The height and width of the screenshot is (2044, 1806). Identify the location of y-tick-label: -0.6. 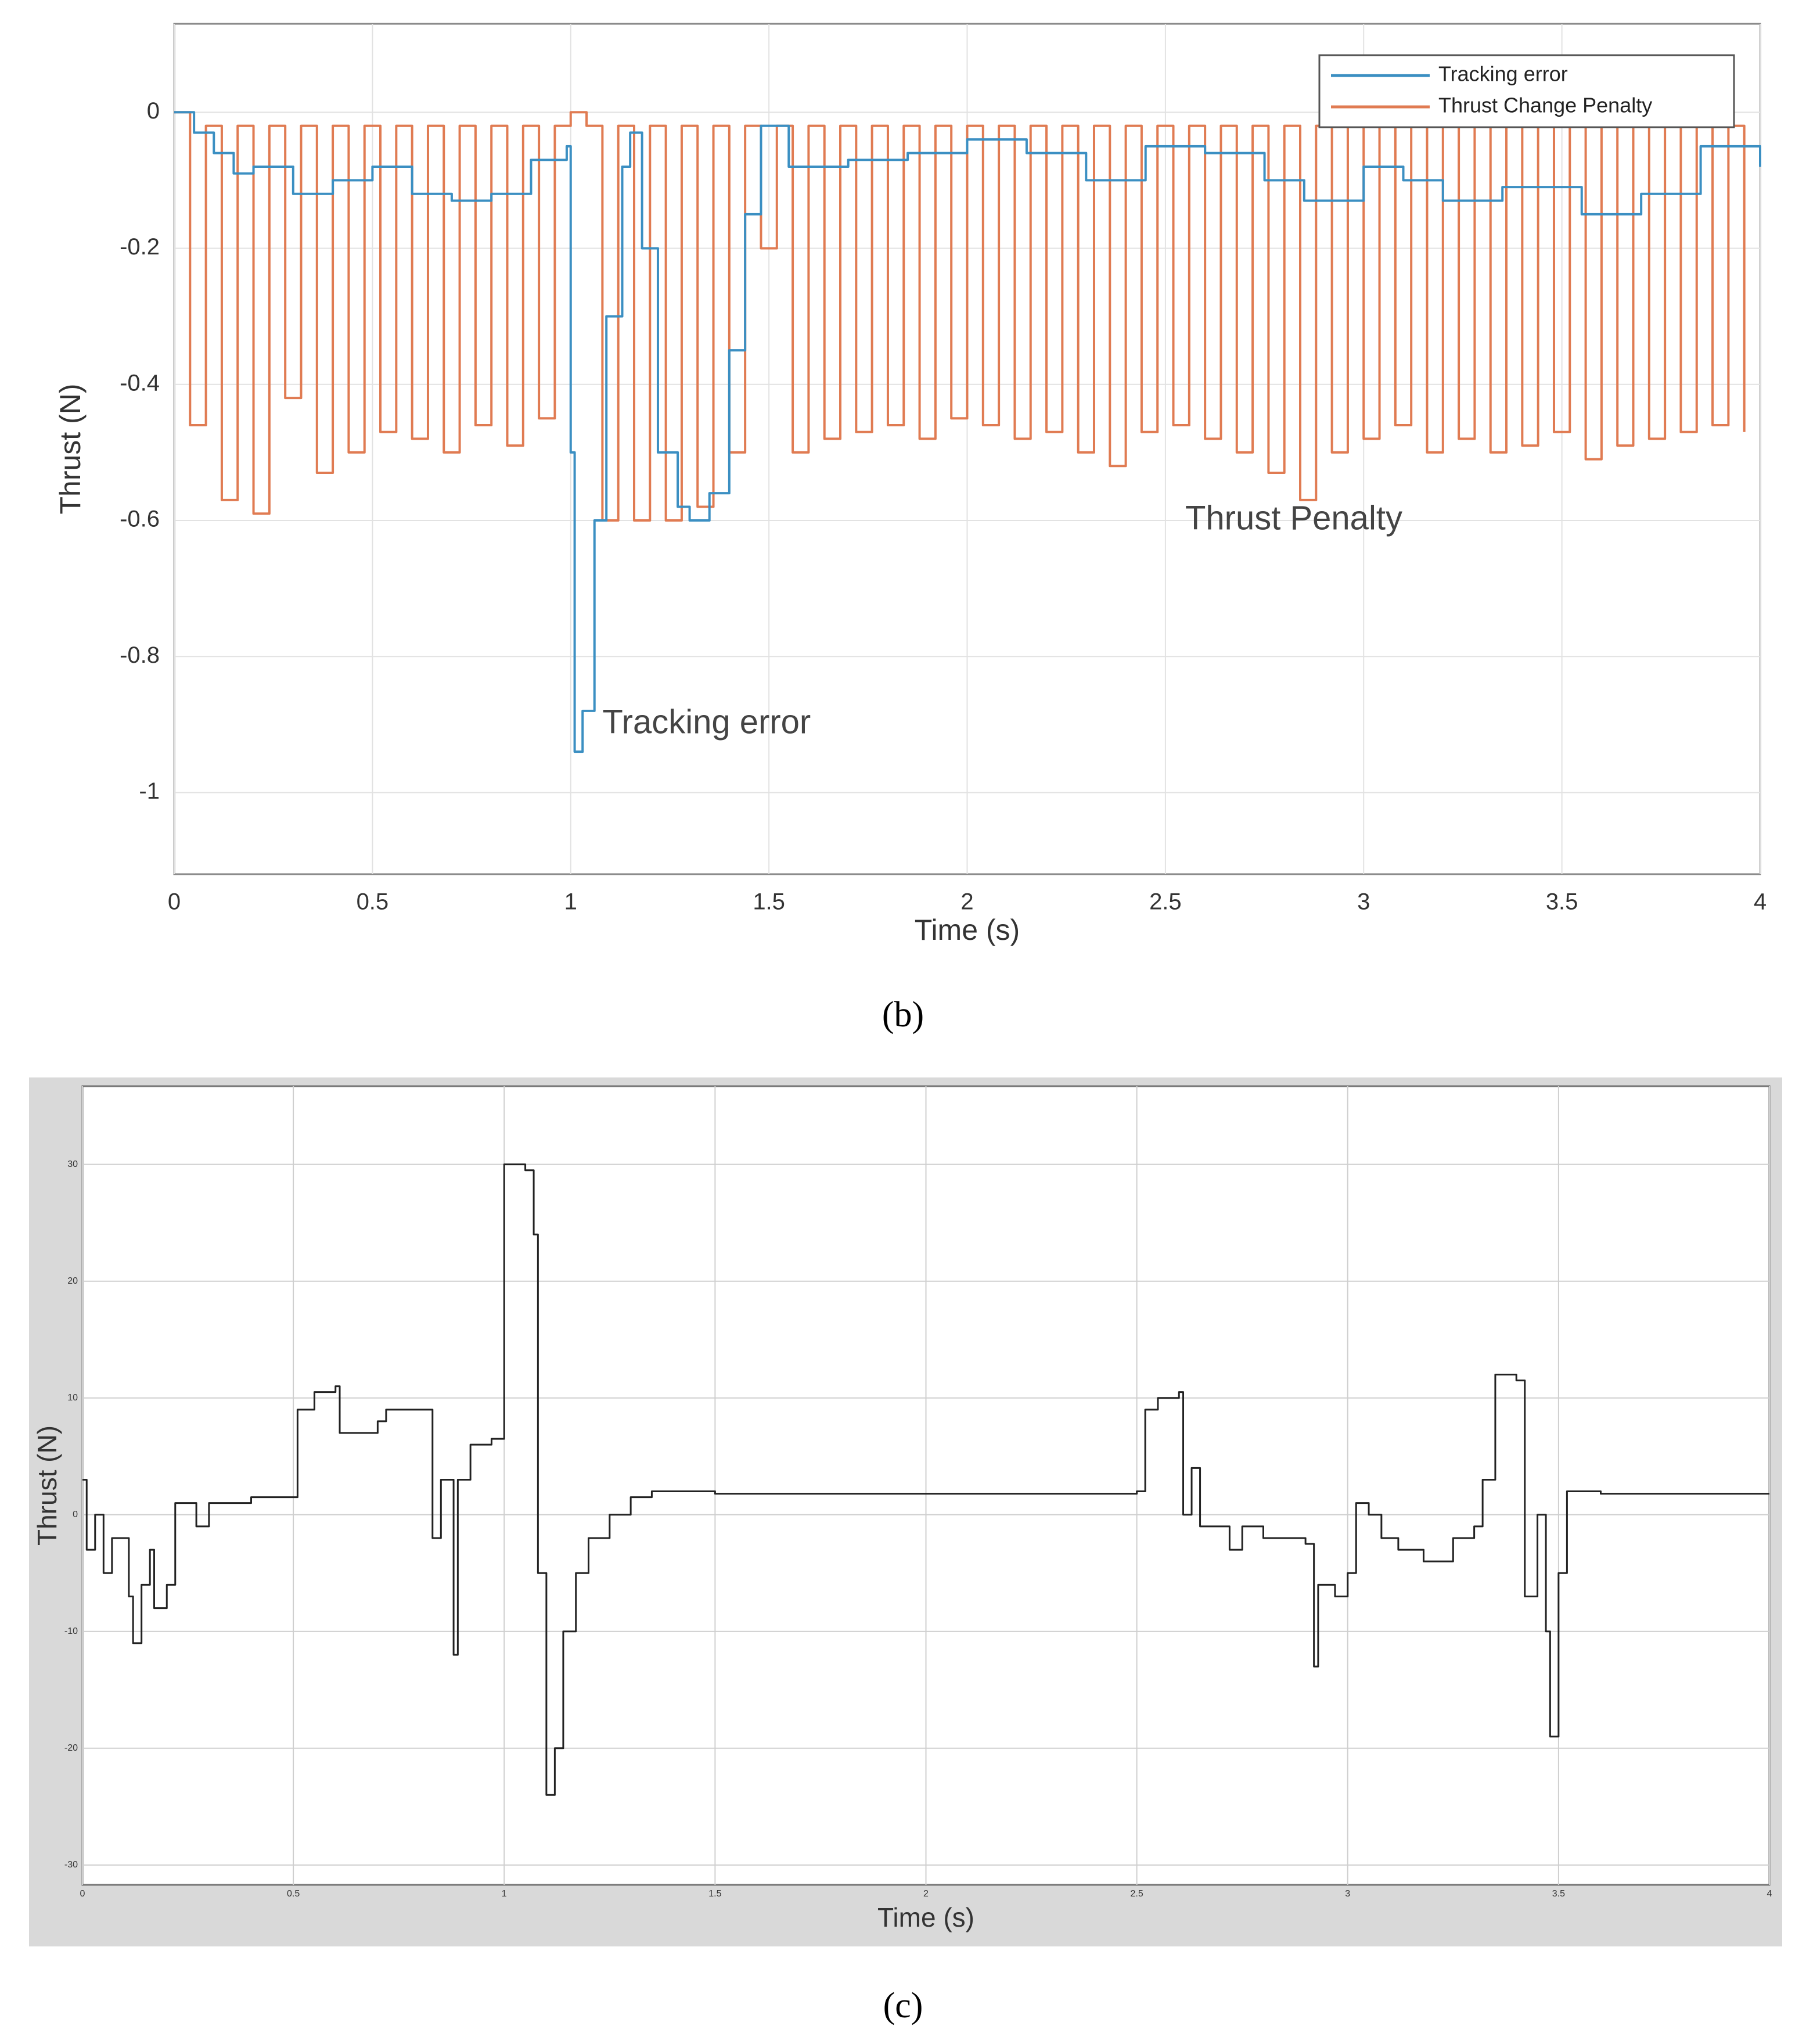
(140, 519).